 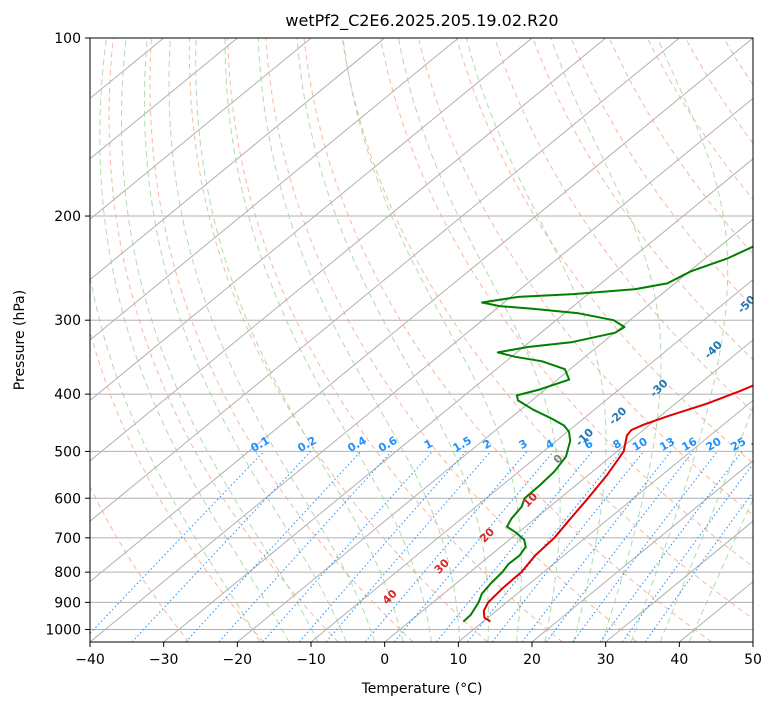 I want to click on y-tick-label: 600, so click(x=67, y=499).